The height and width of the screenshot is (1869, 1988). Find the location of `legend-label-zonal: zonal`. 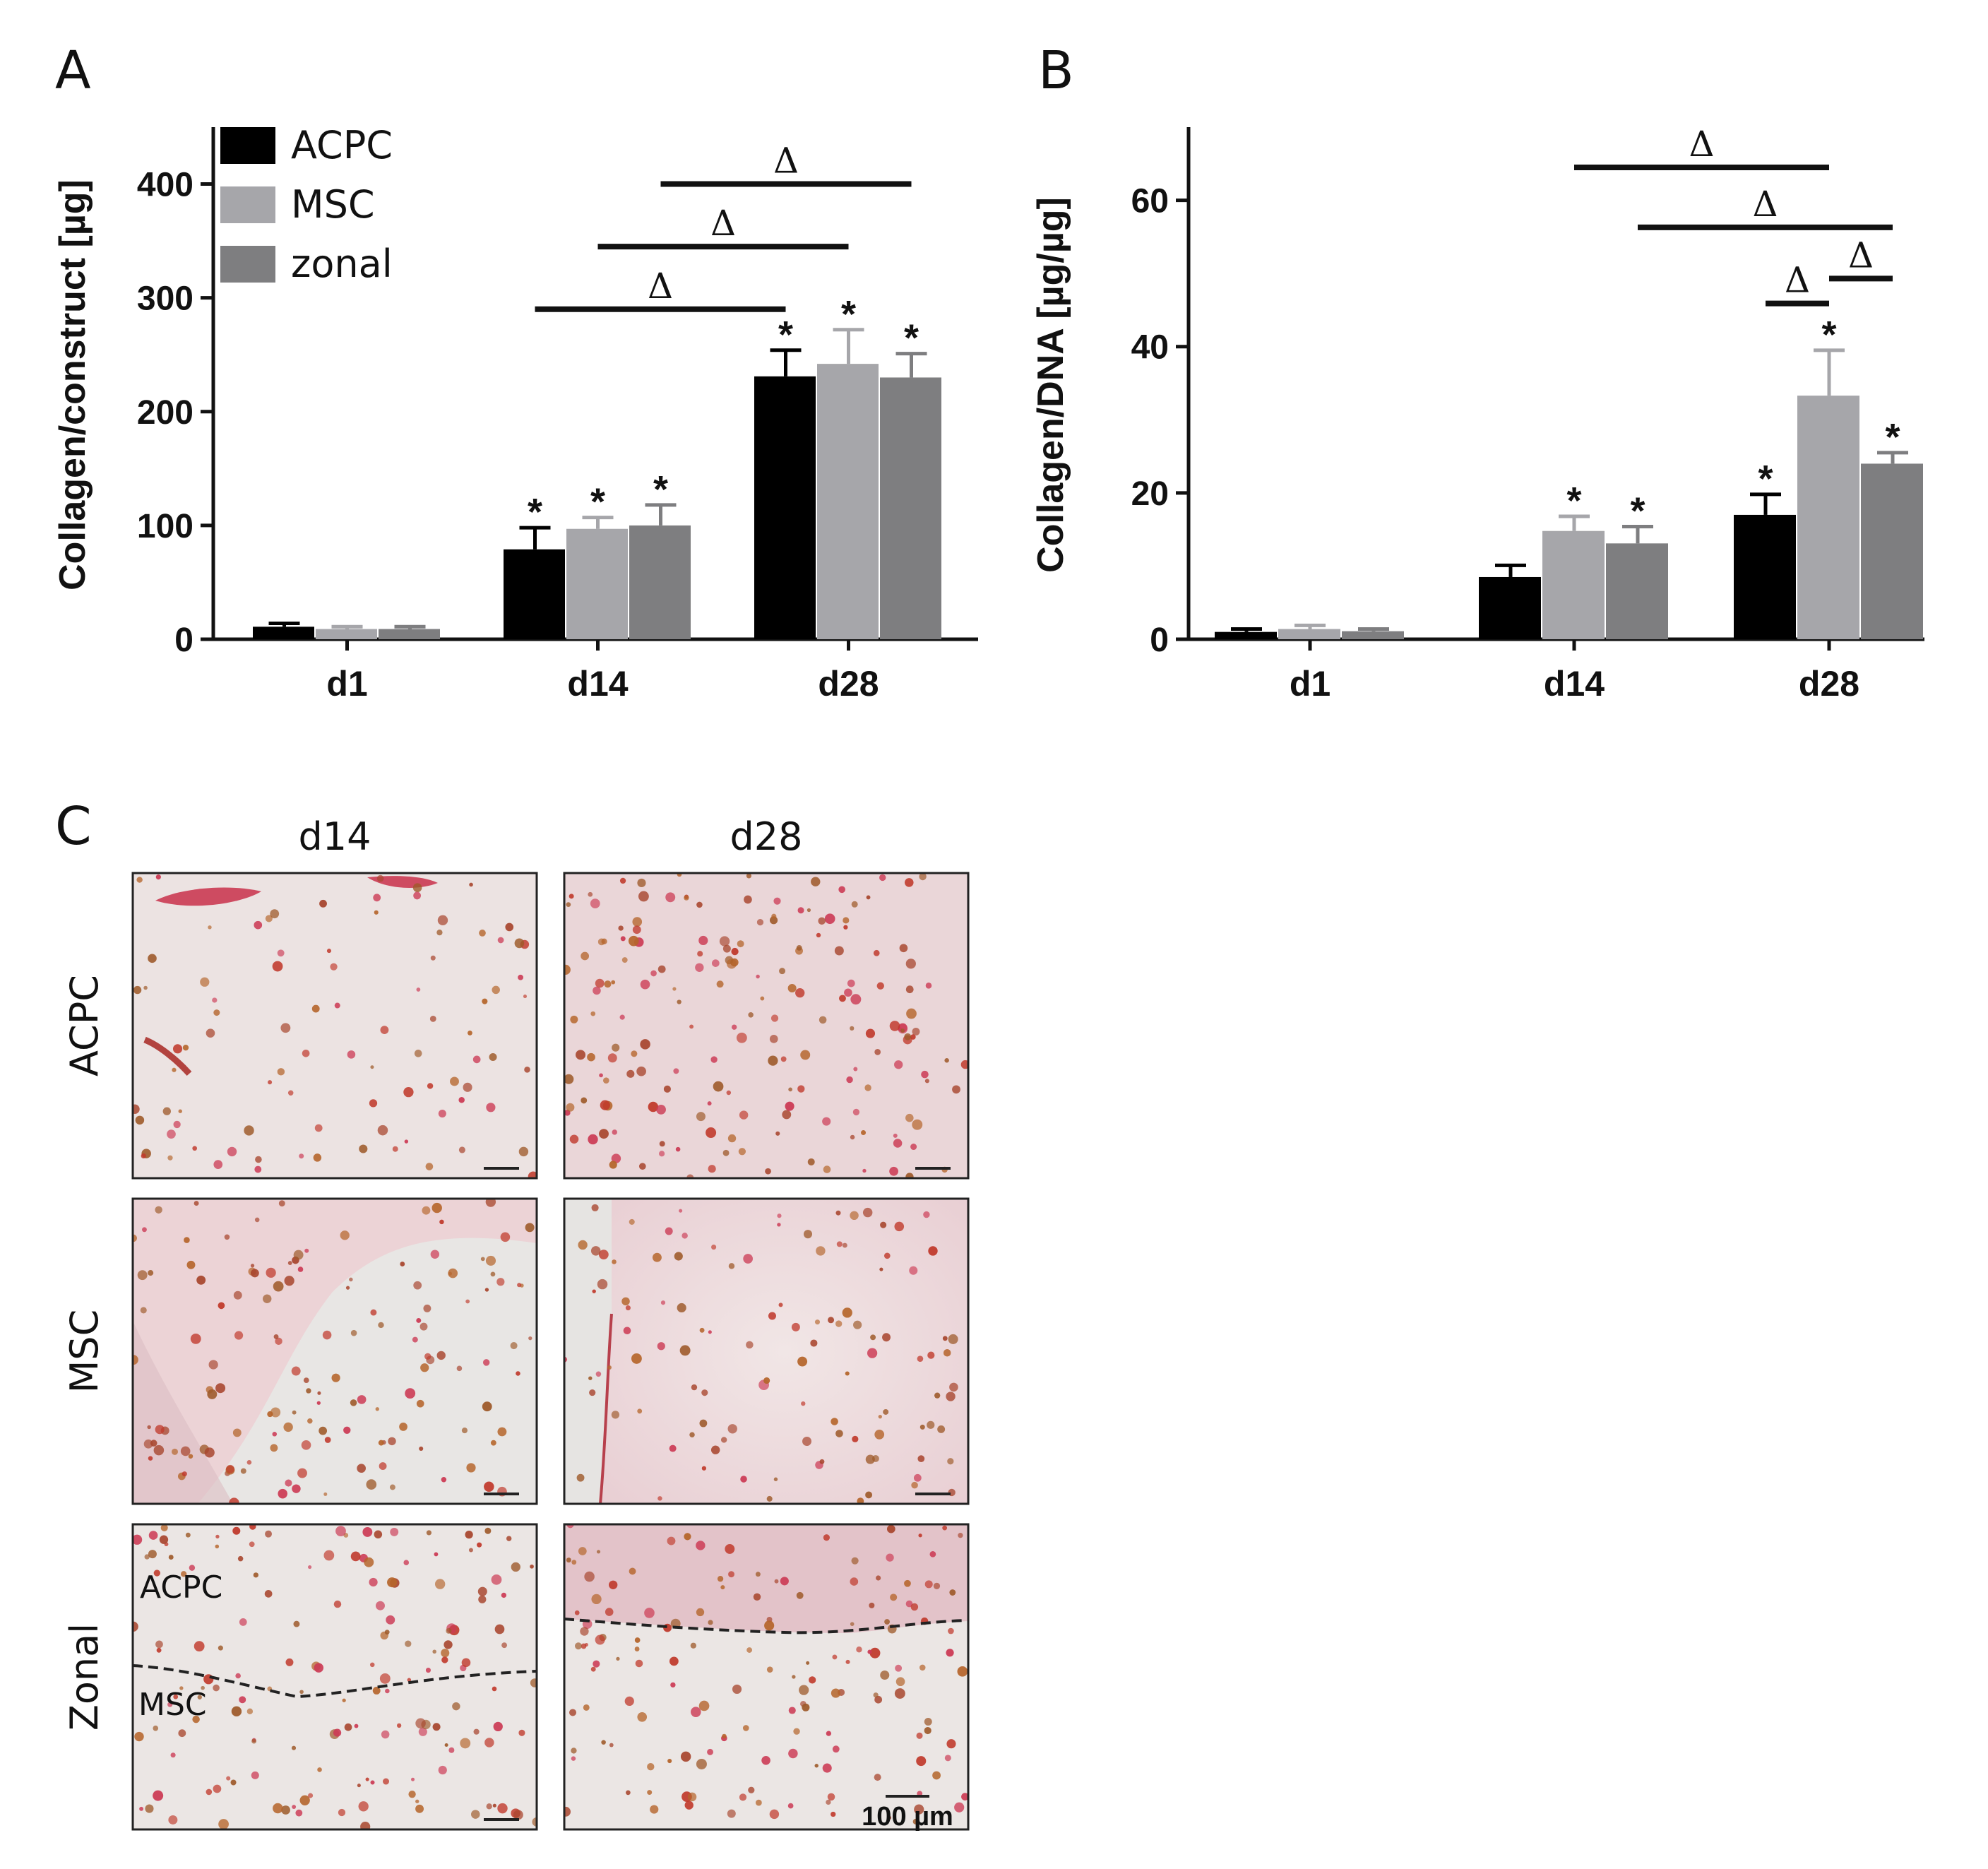

legend-label-zonal: zonal is located at coordinates (342, 264).